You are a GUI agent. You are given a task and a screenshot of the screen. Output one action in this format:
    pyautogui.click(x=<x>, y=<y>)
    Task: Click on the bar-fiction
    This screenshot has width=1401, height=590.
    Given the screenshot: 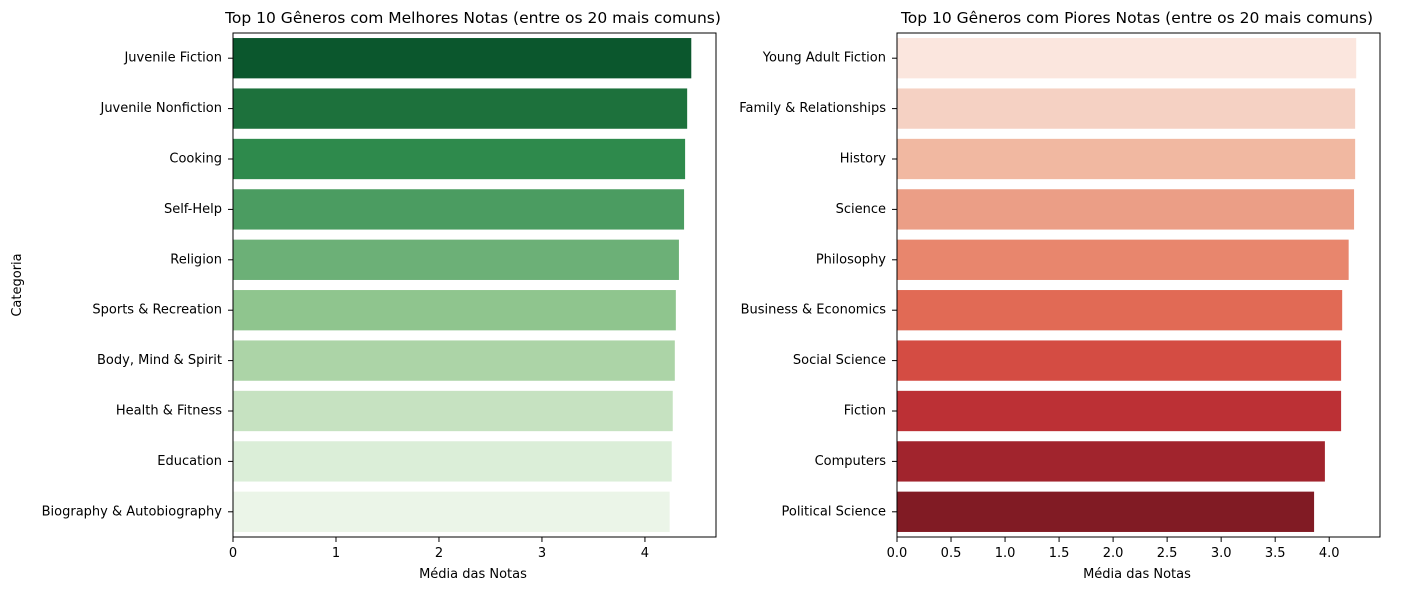 What is the action you would take?
    pyautogui.click(x=1119, y=411)
    